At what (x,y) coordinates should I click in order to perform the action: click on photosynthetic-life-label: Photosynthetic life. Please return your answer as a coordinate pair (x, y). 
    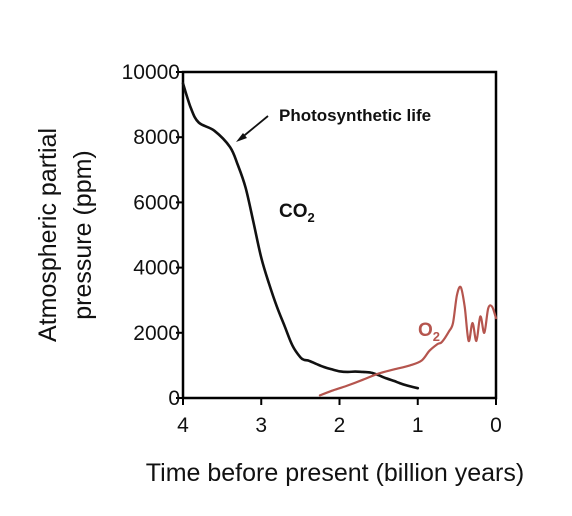
    Looking at the image, I should click on (355, 115).